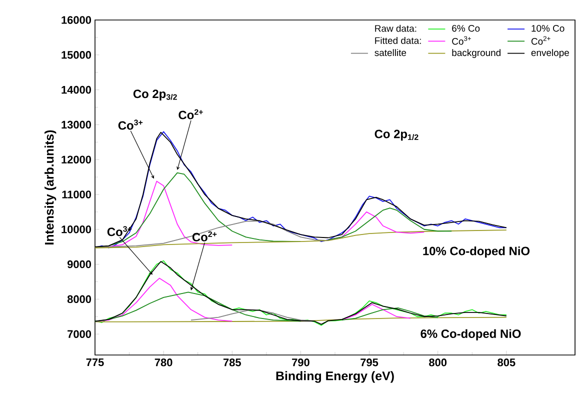 The width and height of the screenshot is (576, 414). What do you see at coordinates (335, 377) in the screenshot?
I see `x-axis-title: Binding Energy (eV)` at bounding box center [335, 377].